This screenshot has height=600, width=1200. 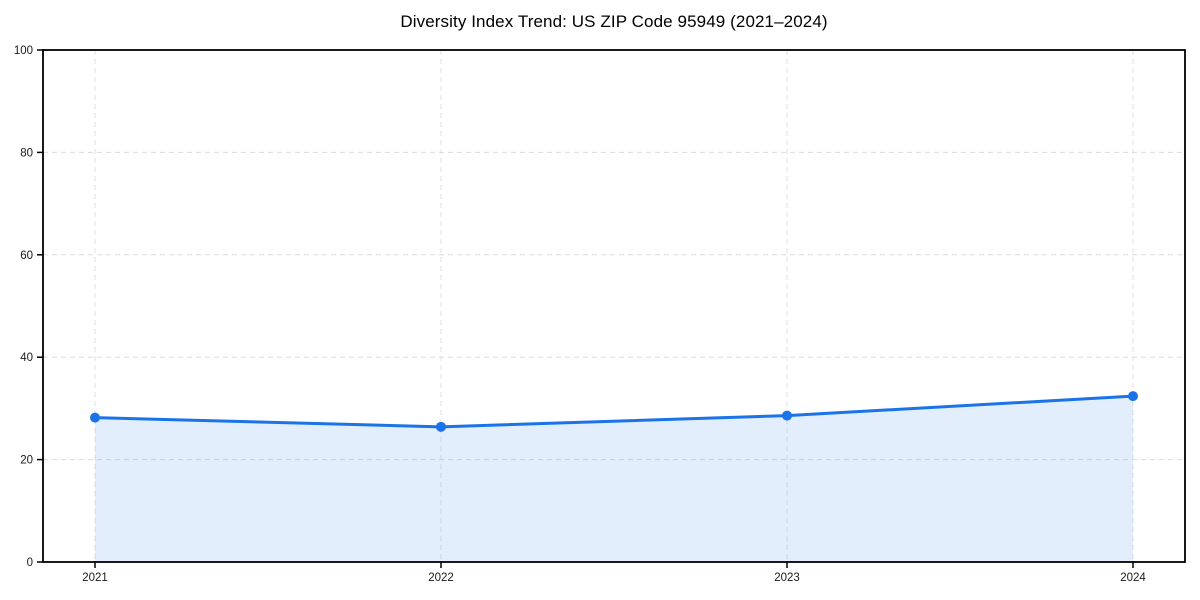 What do you see at coordinates (30, 563) in the screenshot?
I see `y-tick-label: 0` at bounding box center [30, 563].